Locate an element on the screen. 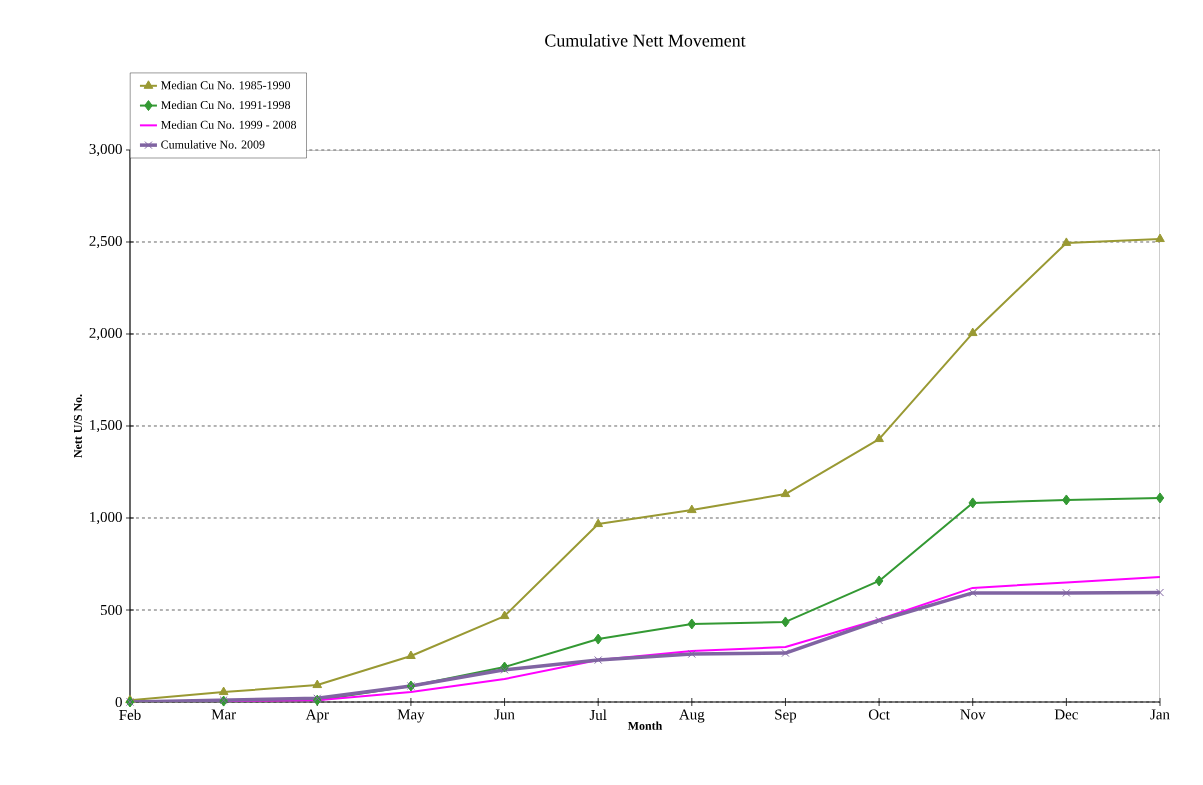 The width and height of the screenshot is (1203, 785). x-tick-label: Jan is located at coordinates (1160, 714).